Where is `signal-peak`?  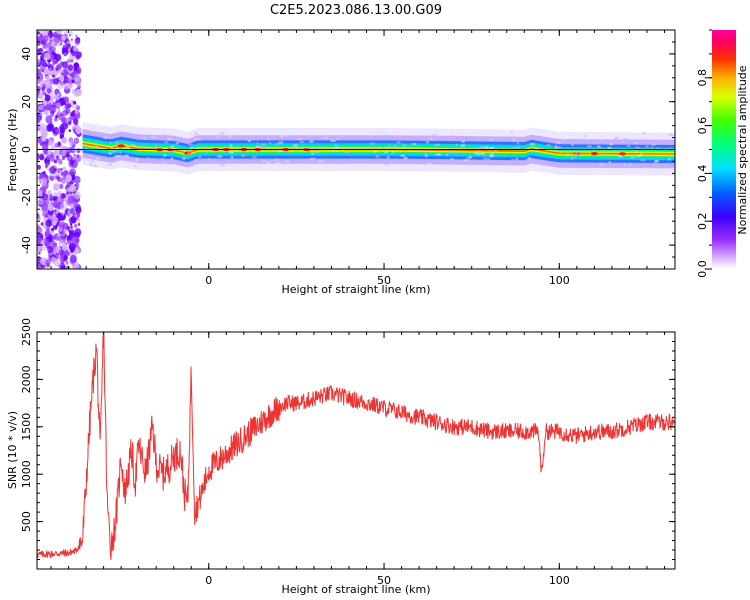
signal-peak is located at coordinates (594, 154).